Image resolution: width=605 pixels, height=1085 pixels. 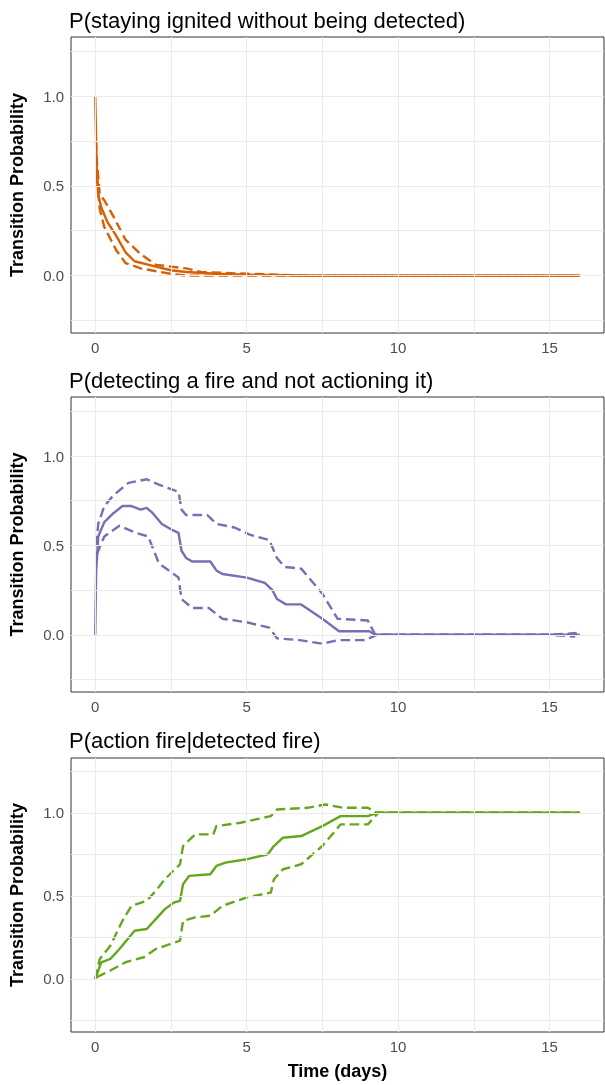 I want to click on chart-title: P(action fire|detected fire), so click(x=195, y=740).